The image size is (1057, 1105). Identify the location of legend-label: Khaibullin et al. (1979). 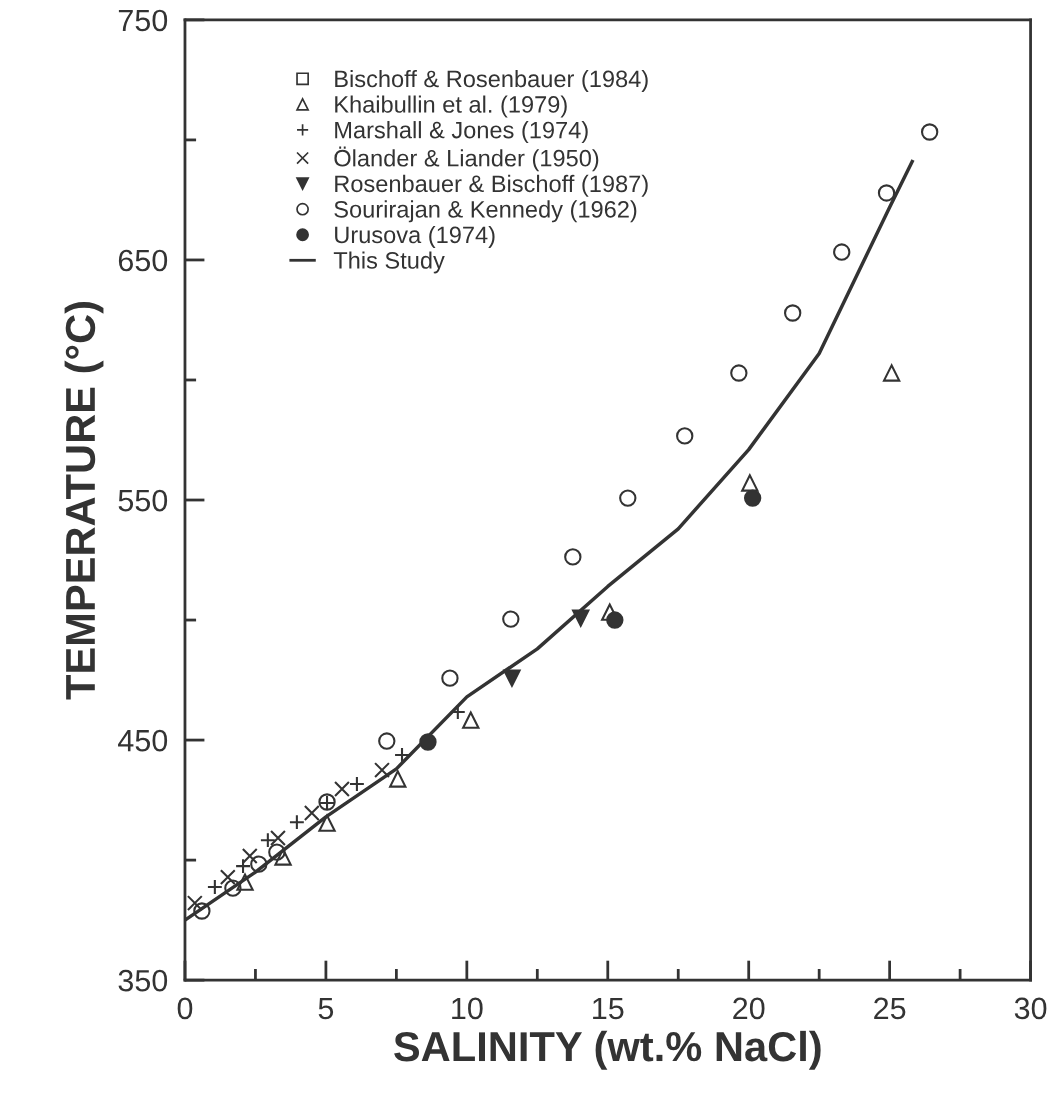
(451, 106).